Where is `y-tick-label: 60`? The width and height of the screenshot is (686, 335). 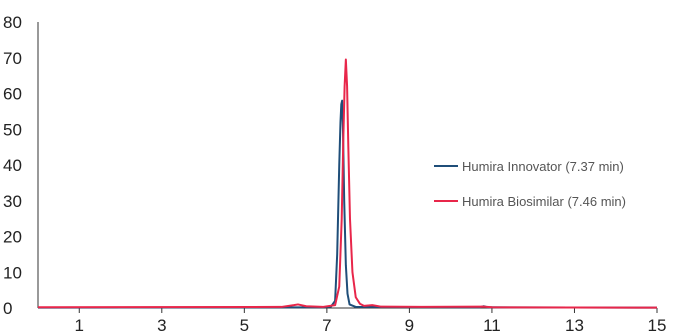
y-tick-label: 60 is located at coordinates (12, 94).